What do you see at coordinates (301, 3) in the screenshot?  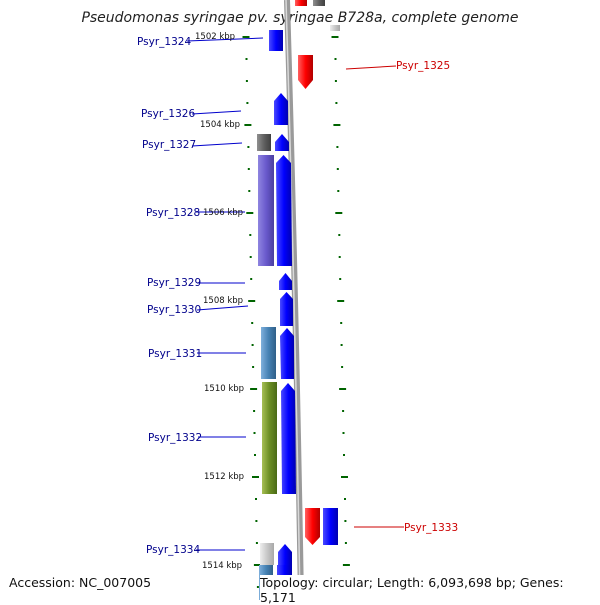 I see `feature-top-red` at bounding box center [301, 3].